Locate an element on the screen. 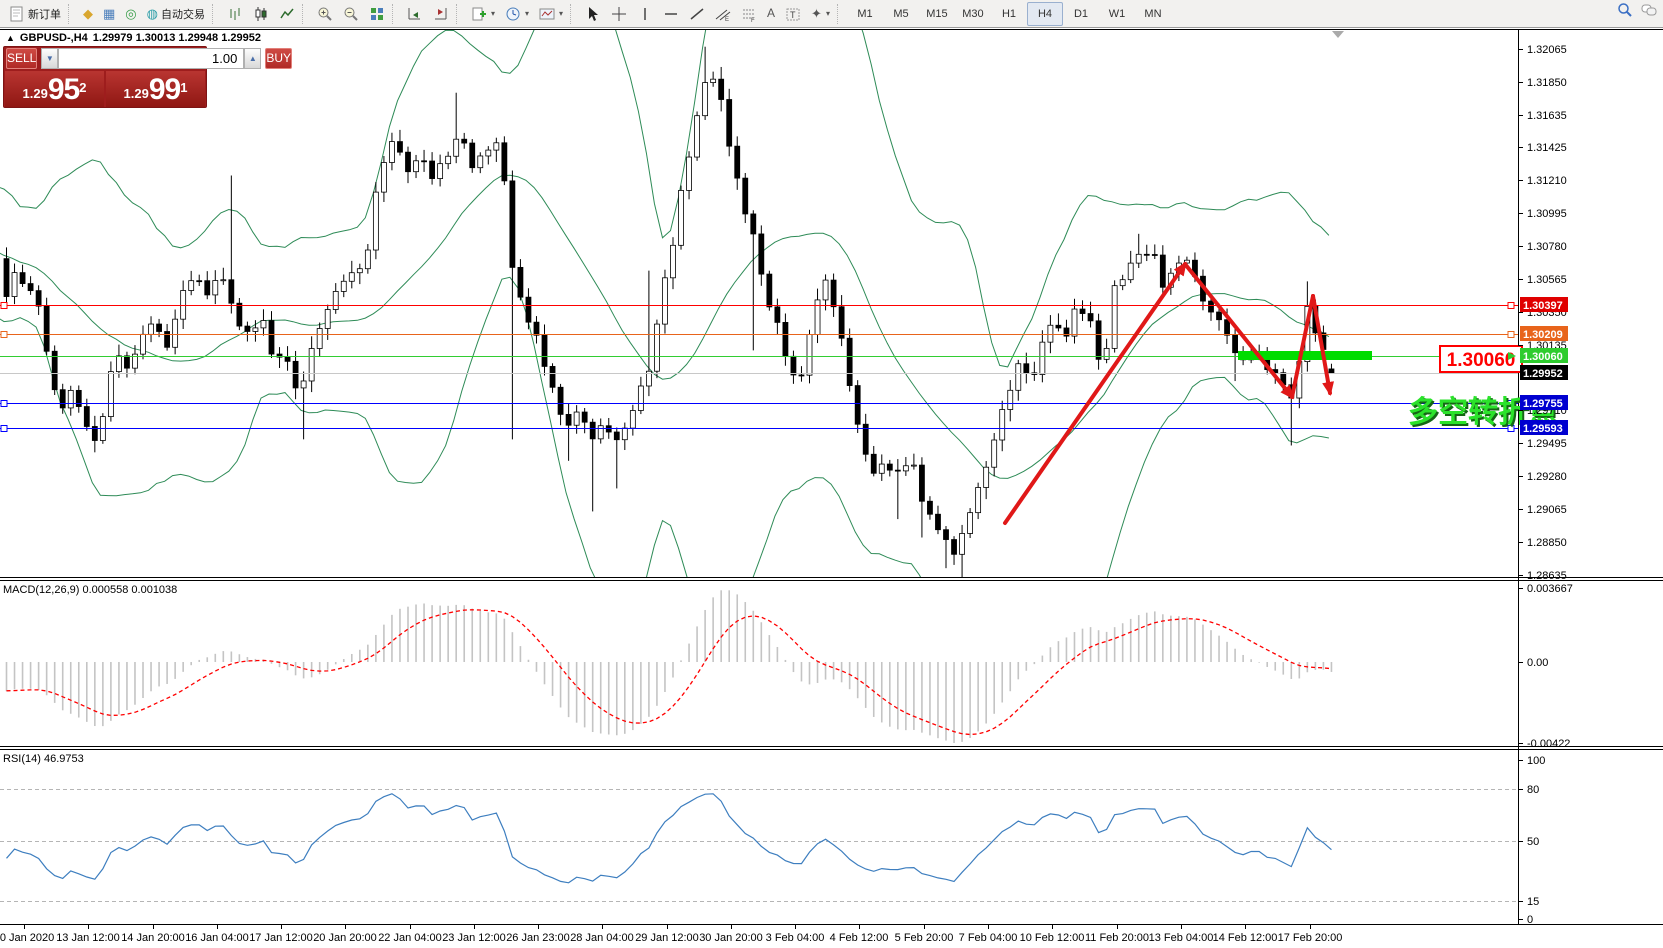  green-line-axis-marker is located at coordinates (1512, 356).